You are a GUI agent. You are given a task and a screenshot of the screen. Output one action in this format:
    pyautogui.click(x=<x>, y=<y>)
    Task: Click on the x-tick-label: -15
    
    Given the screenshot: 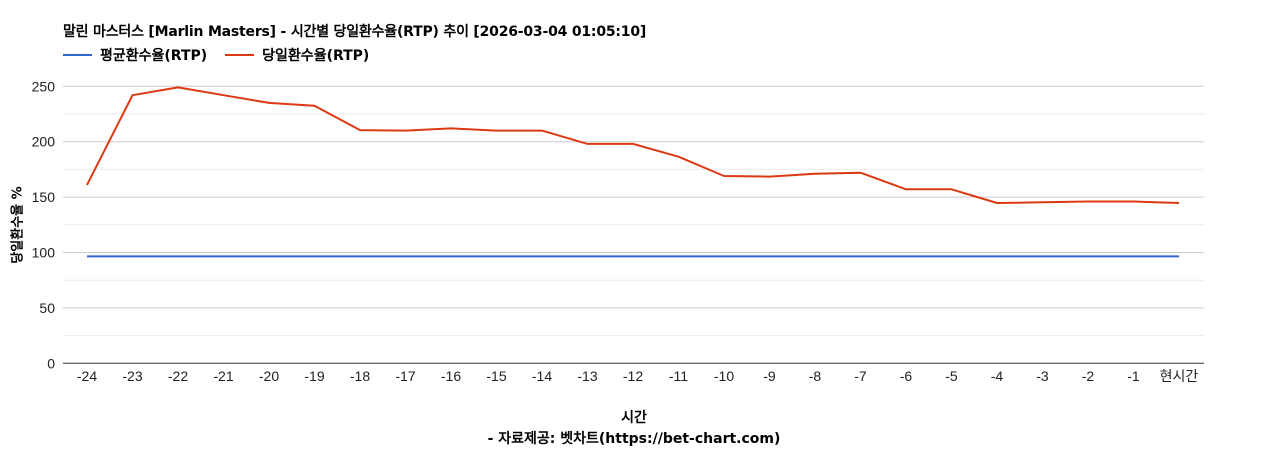 What is the action you would take?
    pyautogui.click(x=496, y=376)
    